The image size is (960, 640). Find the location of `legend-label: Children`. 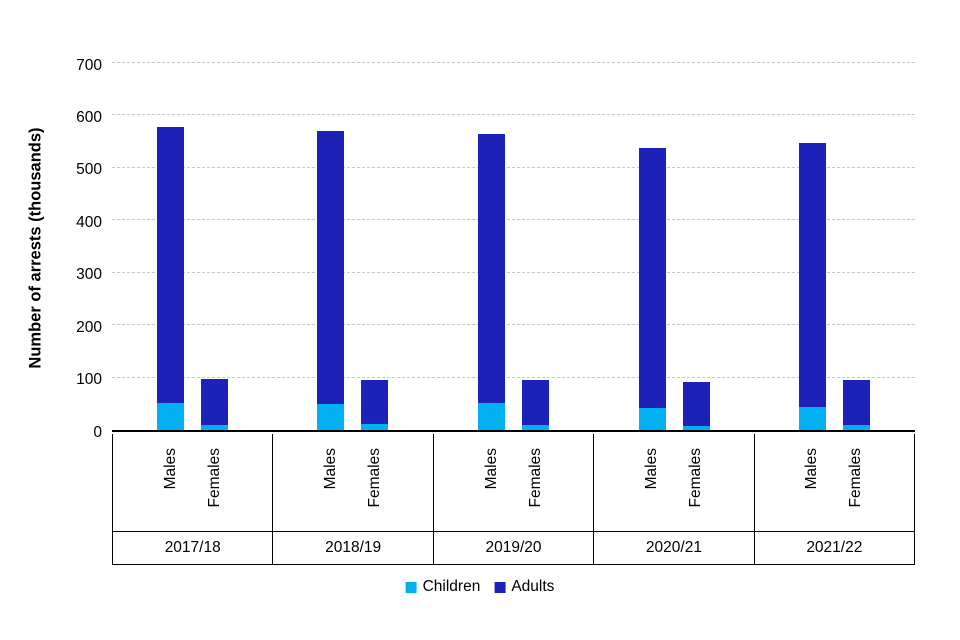

legend-label: Children is located at coordinates (451, 586).